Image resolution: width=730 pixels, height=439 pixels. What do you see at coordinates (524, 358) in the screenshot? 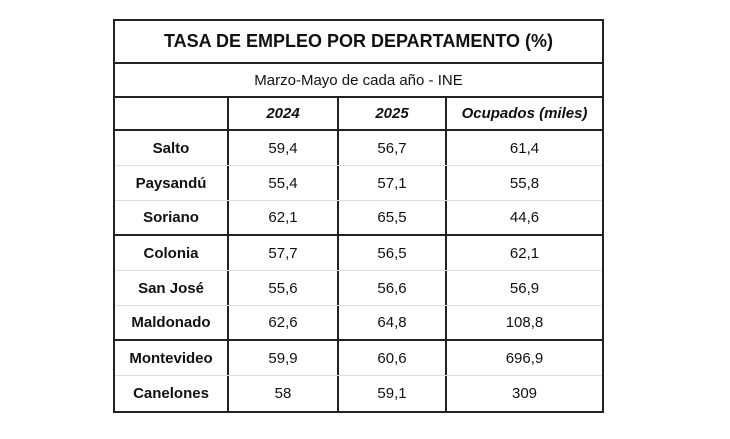
I see `ocupados-value: 696,9` at bounding box center [524, 358].